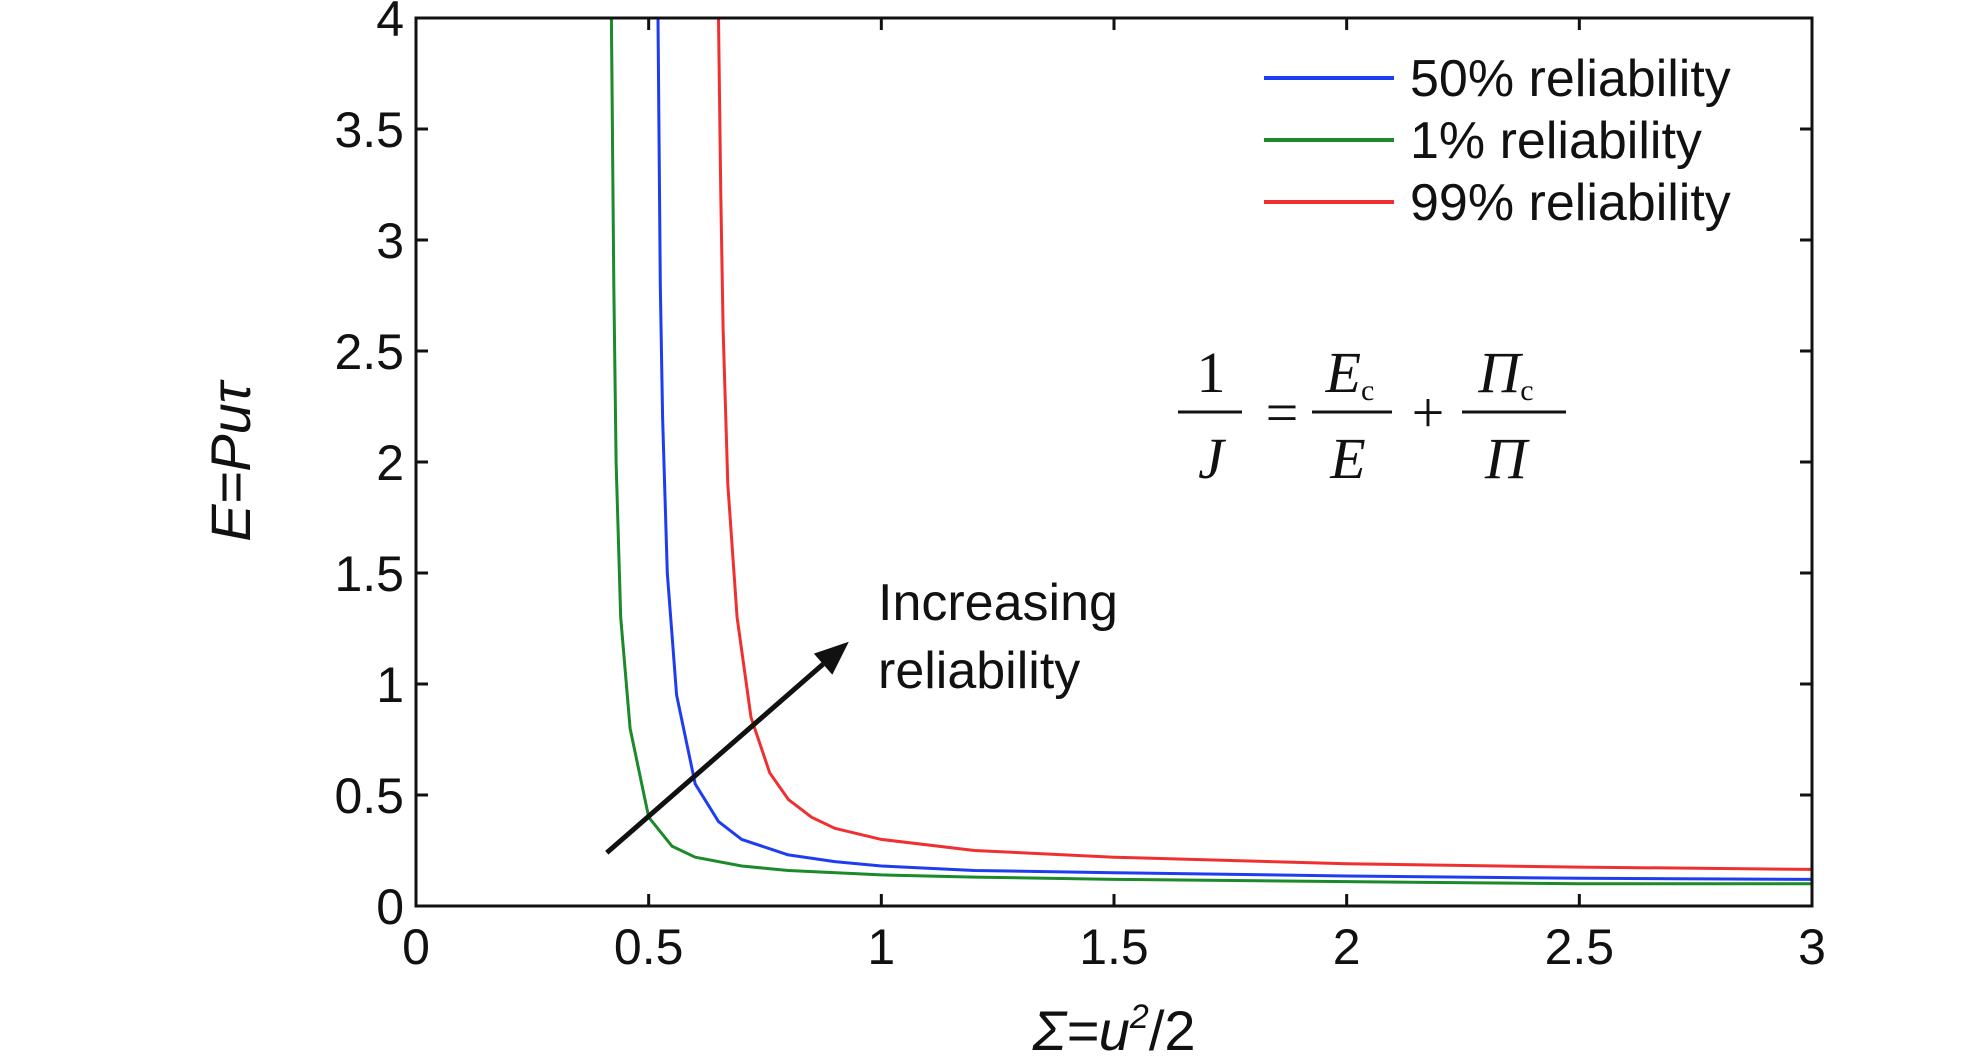 This screenshot has height=1063, width=1984. What do you see at coordinates (831, 658) in the screenshot?
I see `annotation-arrow-head` at bounding box center [831, 658].